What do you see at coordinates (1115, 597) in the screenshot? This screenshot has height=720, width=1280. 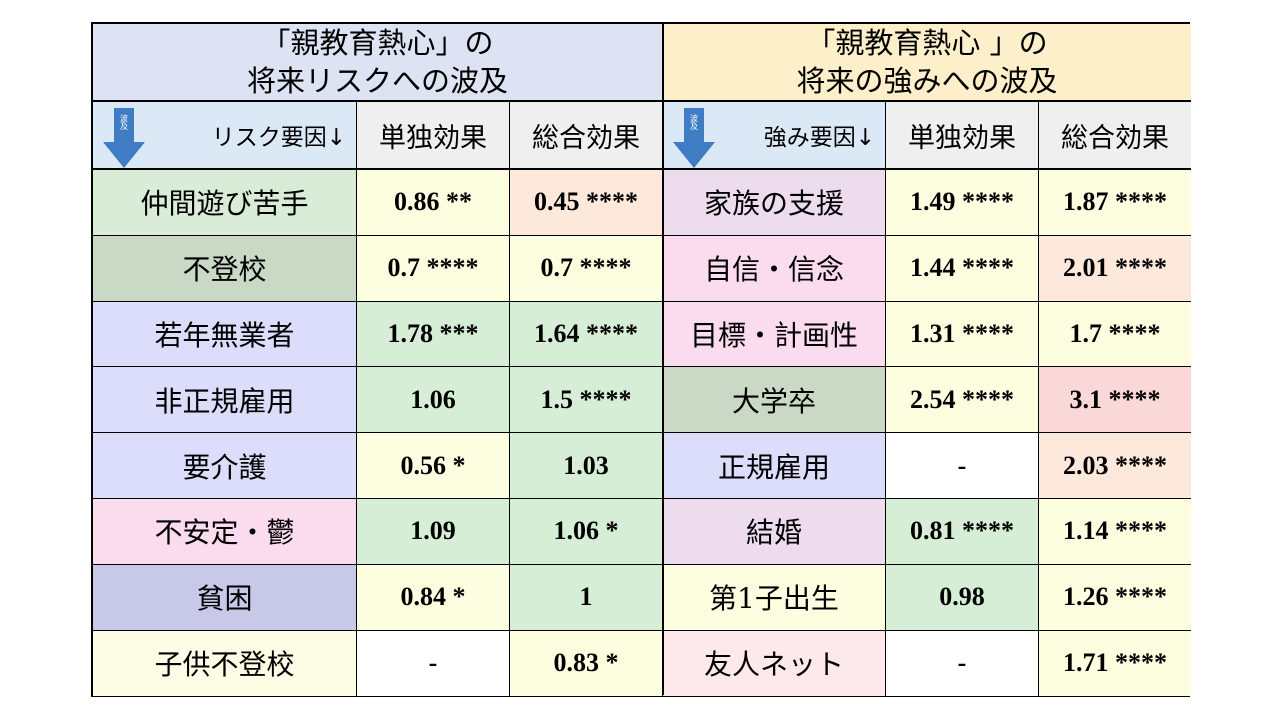 I see `strength-total-value: 1.26 ****` at bounding box center [1115, 597].